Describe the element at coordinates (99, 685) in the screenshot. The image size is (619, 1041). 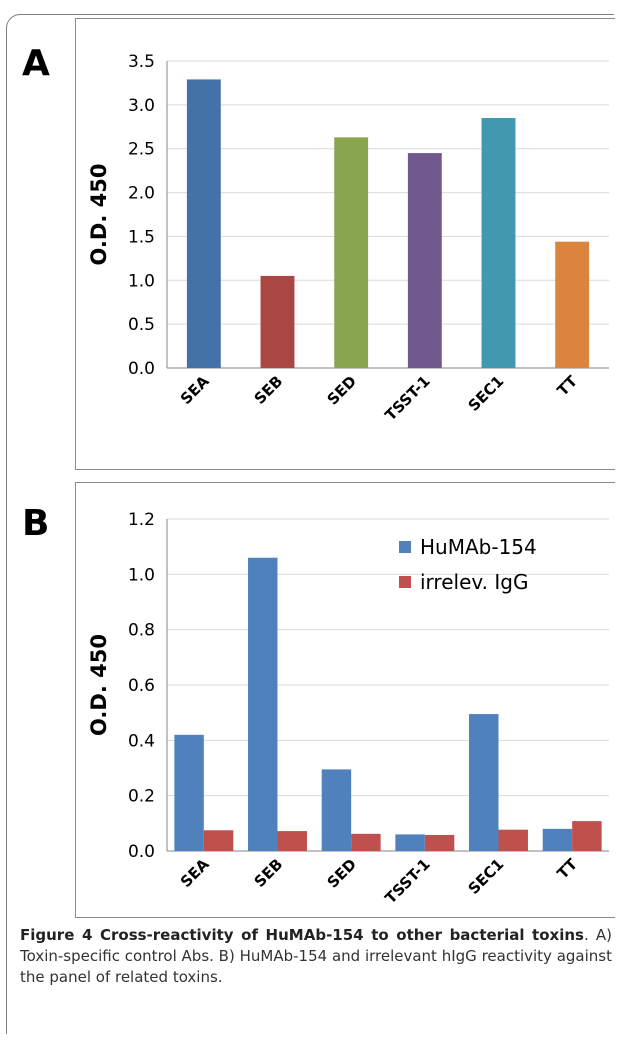
I see `chart-b-y-axis-title: O.D. 450` at that location.